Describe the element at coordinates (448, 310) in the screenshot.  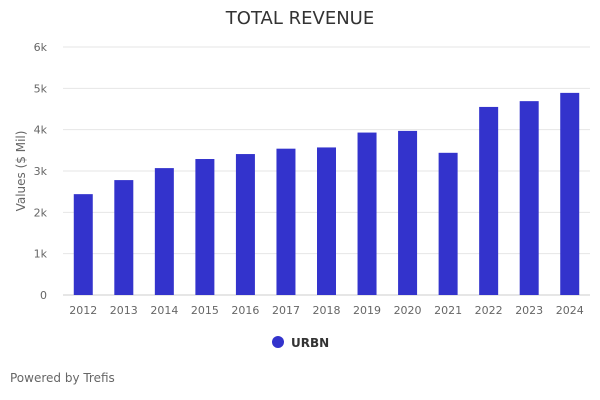
I see `x-tick-label: 2021` at that location.